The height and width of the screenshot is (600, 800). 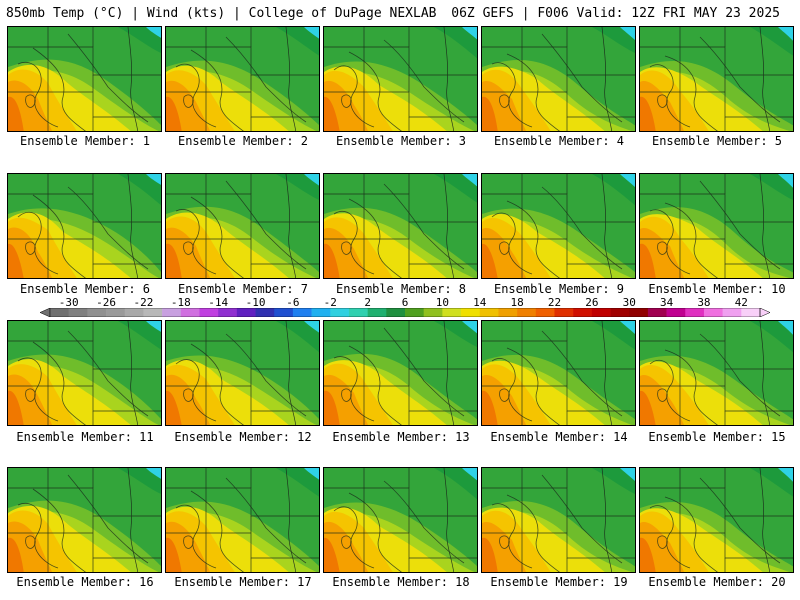 What do you see at coordinates (401, 289) in the screenshot?
I see `ensemble-member-label-8: Ensemble Member: 8` at bounding box center [401, 289].